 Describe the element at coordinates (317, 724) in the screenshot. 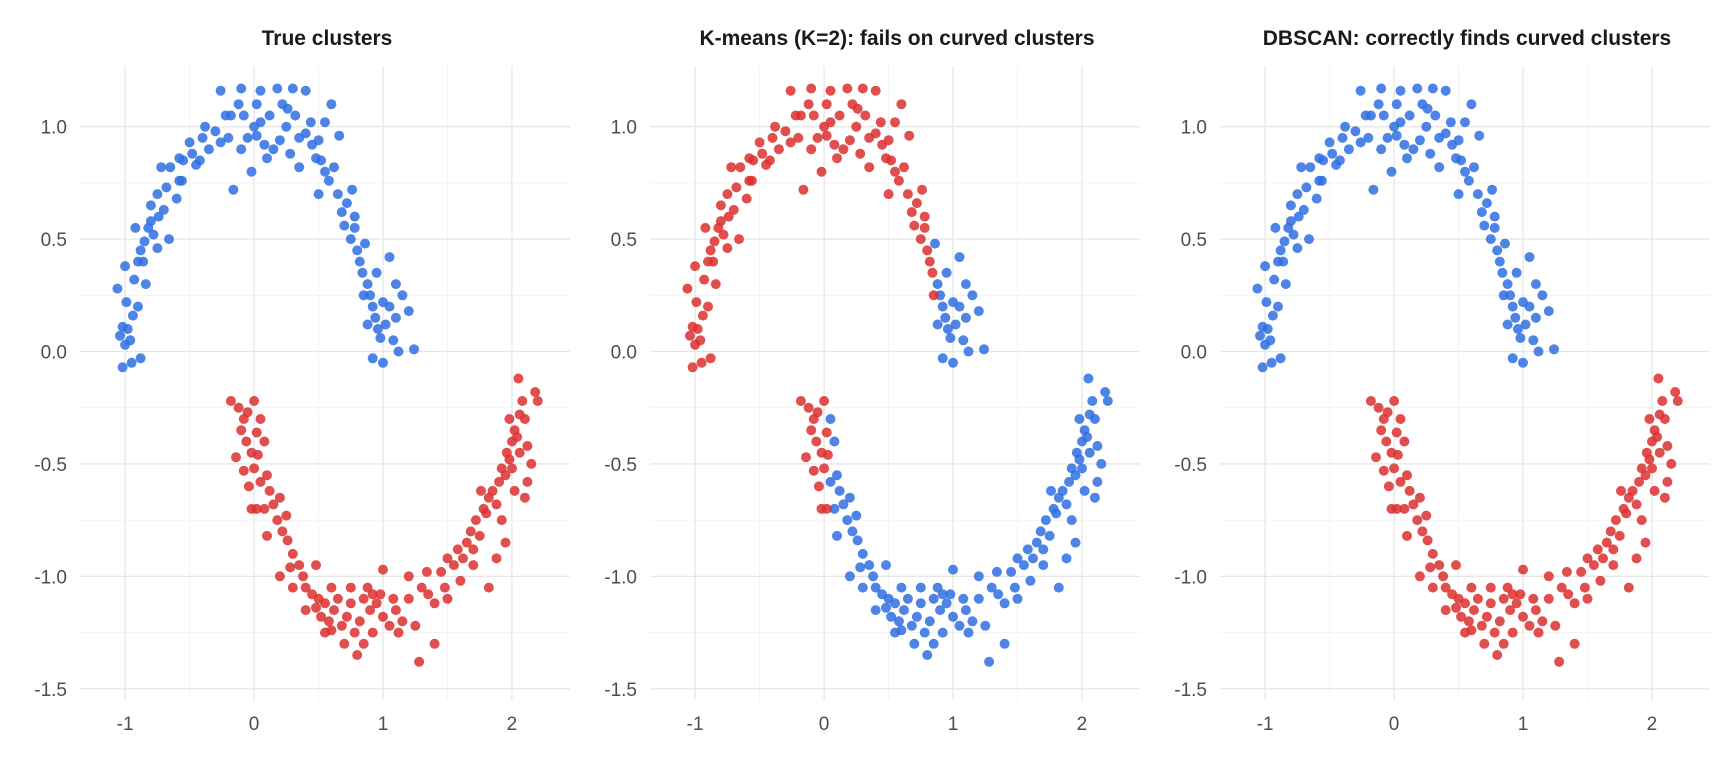

I see `x-axis-ticks: -1 0 1 2` at that location.